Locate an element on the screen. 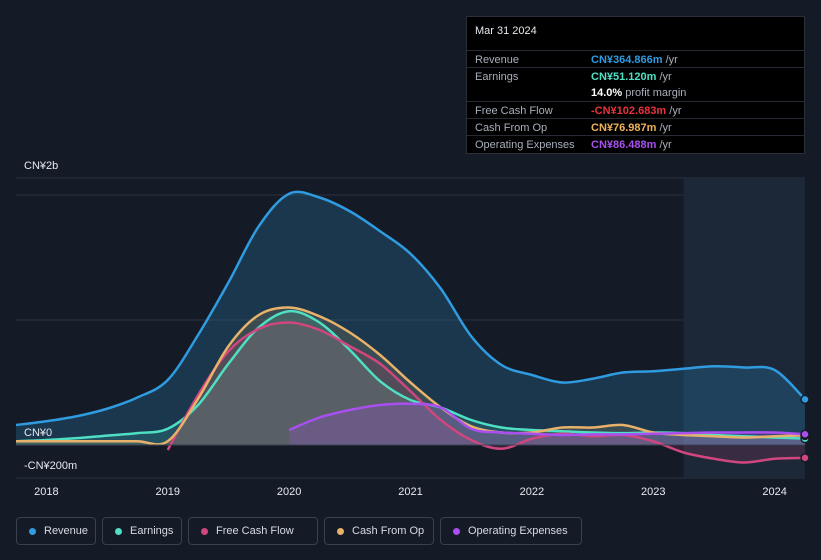  legend-item-free-cash-flow: Free Cash Flow is located at coordinates (253, 531).